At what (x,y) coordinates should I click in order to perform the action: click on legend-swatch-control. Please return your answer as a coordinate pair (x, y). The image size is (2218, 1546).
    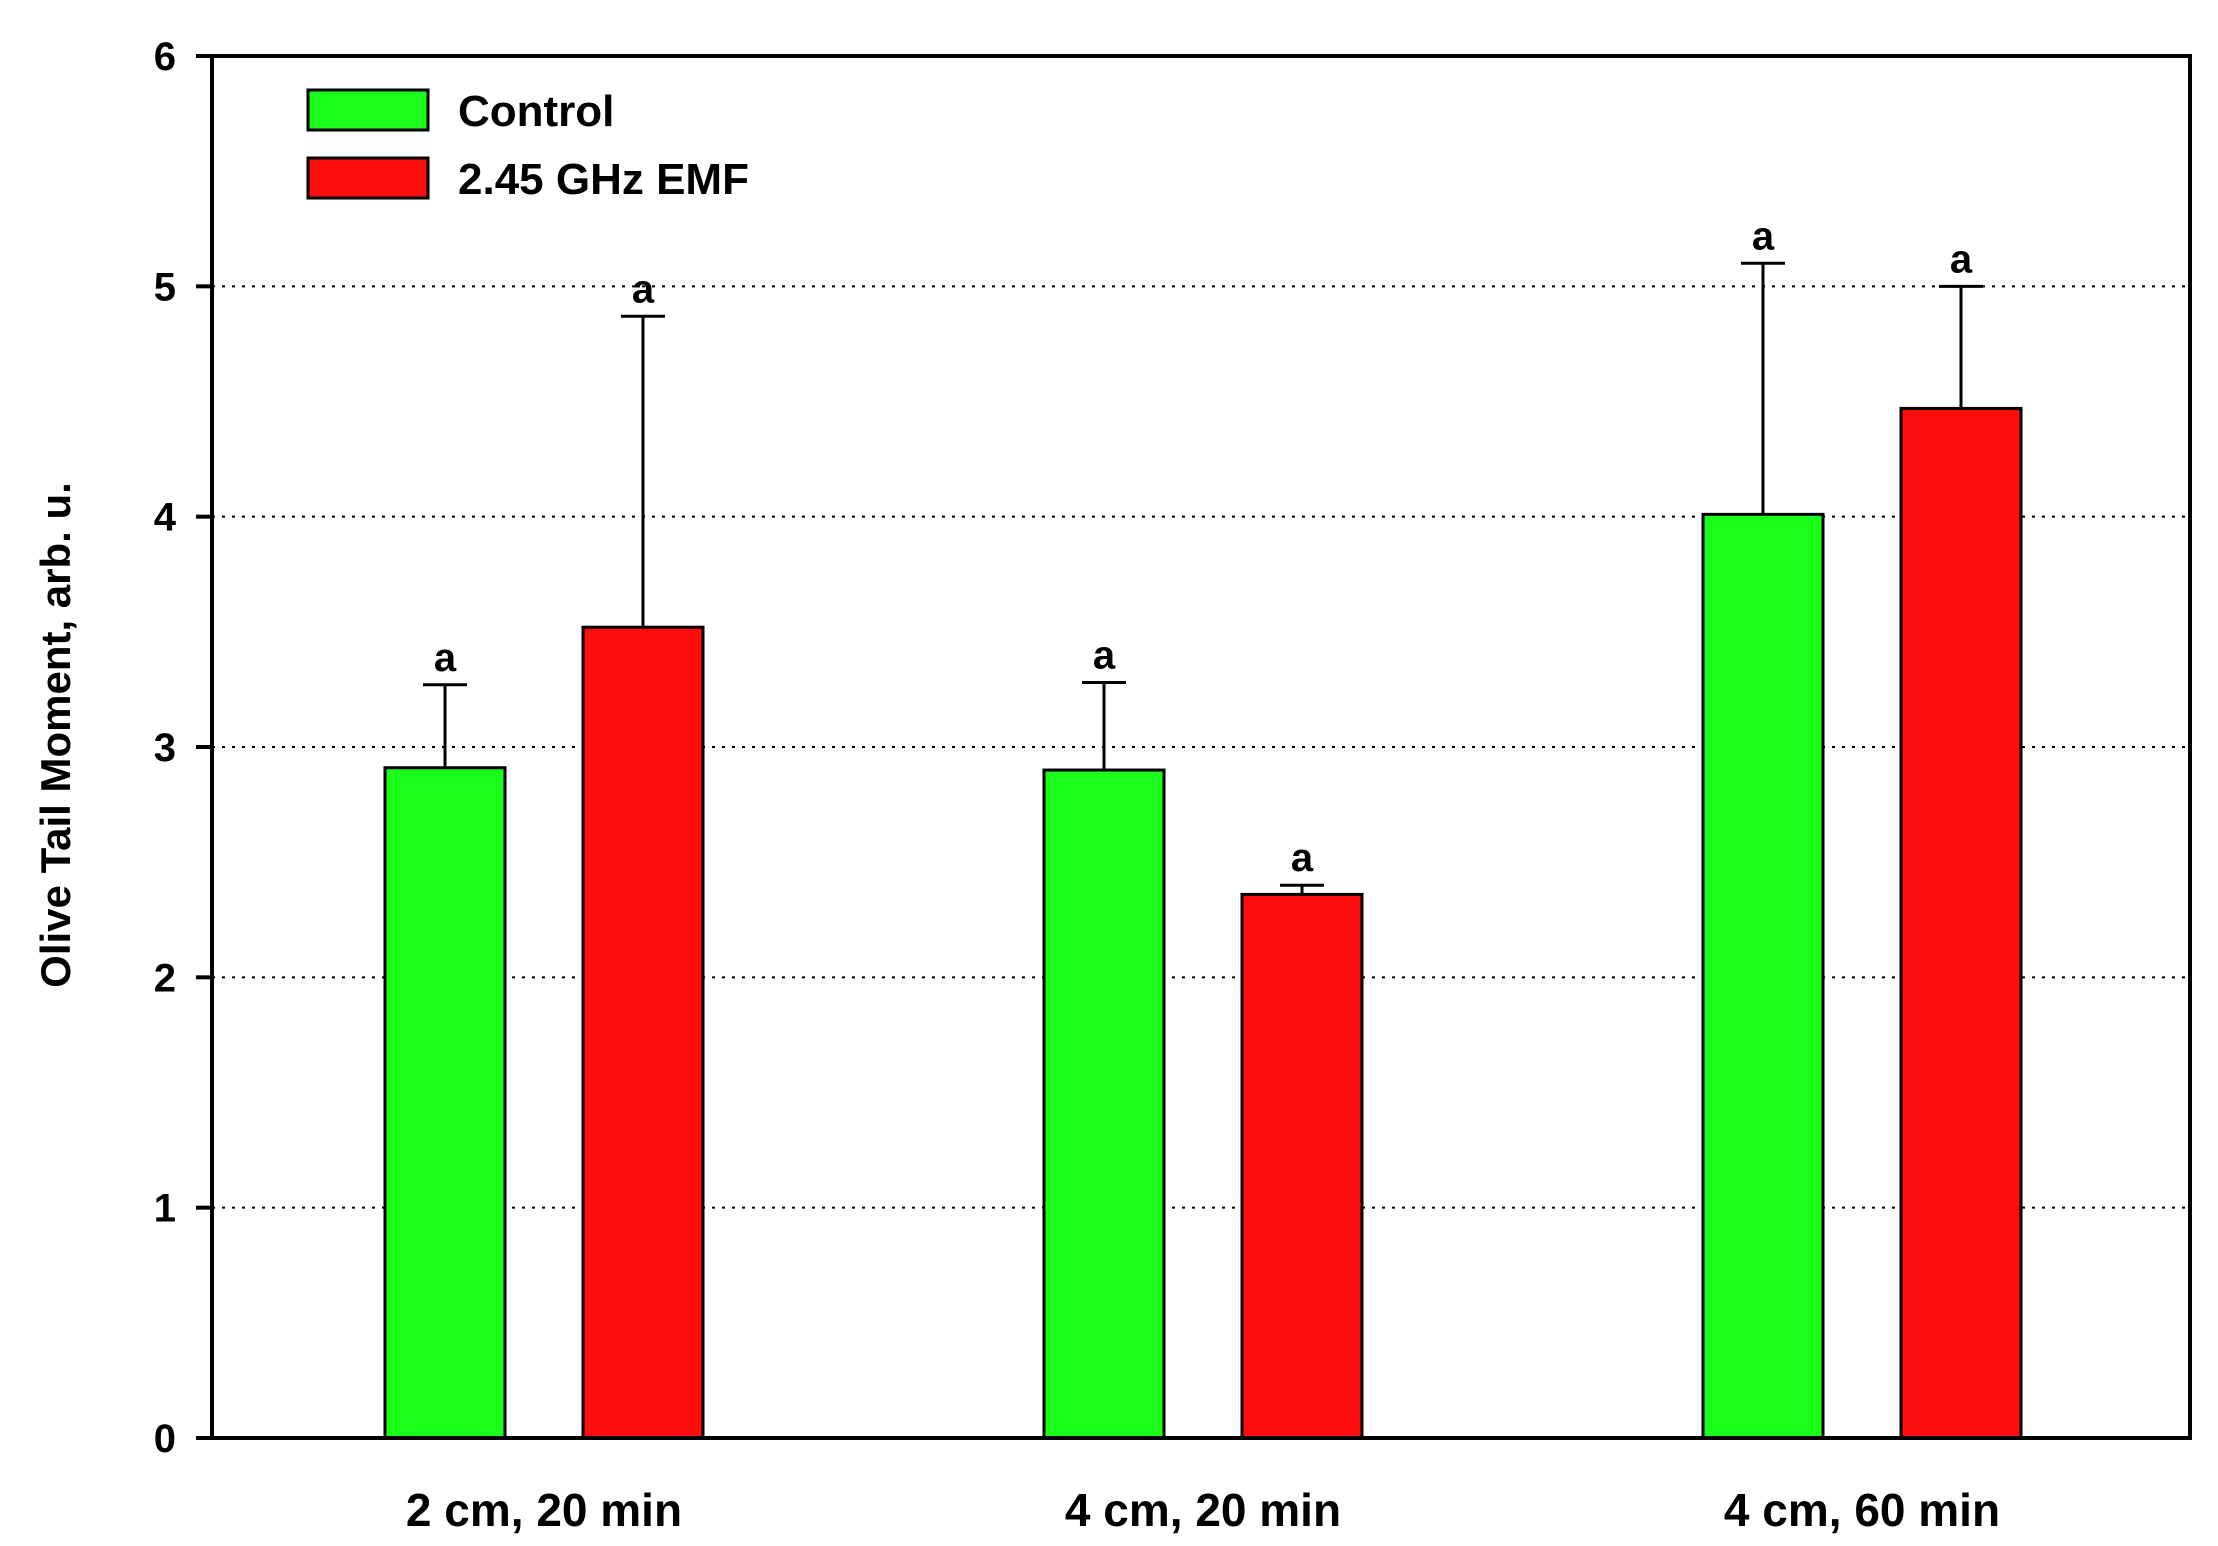
    Looking at the image, I should click on (368, 110).